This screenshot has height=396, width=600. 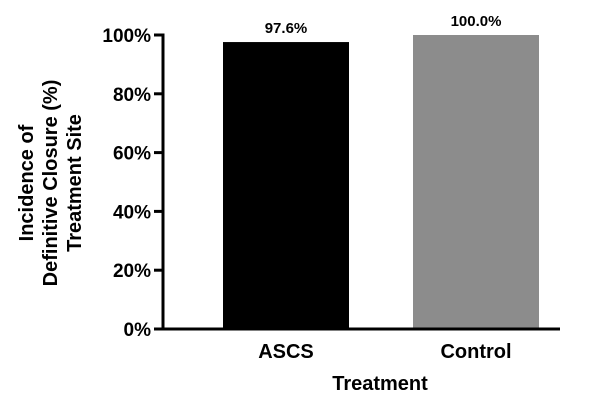 What do you see at coordinates (132, 154) in the screenshot?
I see `y-tick-label: 60%` at bounding box center [132, 154].